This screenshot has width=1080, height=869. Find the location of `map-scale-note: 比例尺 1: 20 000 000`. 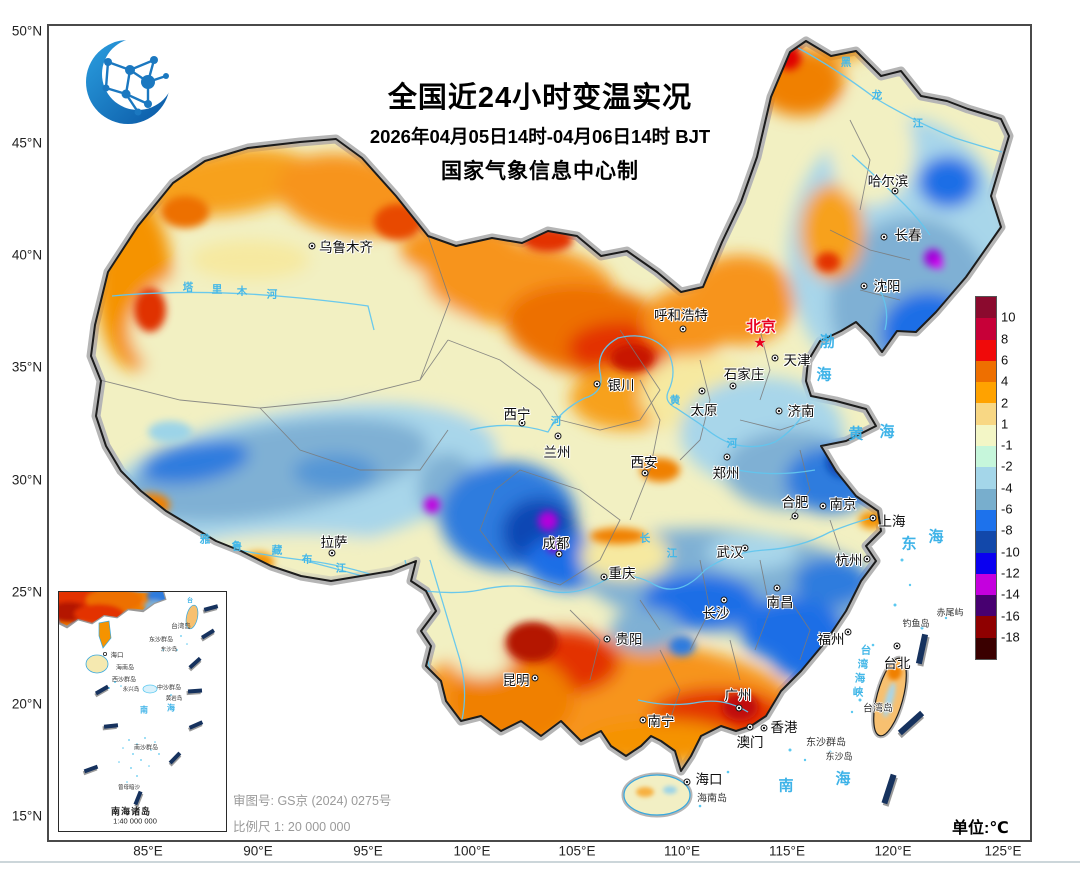

map-scale-note: 比例尺 1: 20 000 000 is located at coordinates (292, 827).